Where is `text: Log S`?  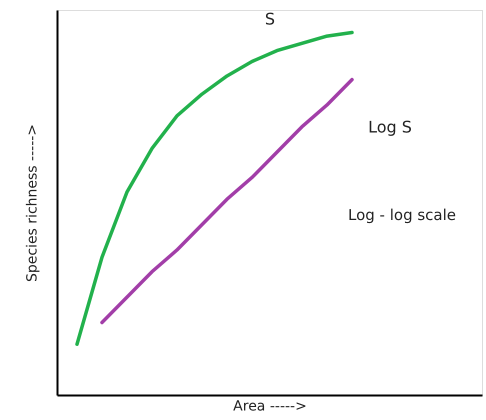 text: Log S is located at coordinates (390, 127).